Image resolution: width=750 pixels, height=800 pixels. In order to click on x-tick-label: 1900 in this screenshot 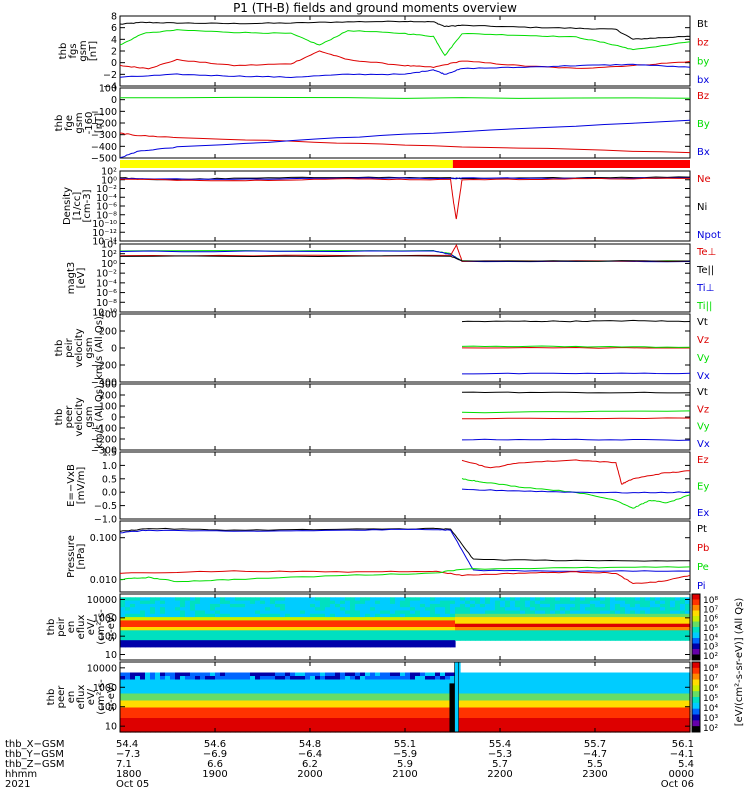, I will do `click(214, 774)`.